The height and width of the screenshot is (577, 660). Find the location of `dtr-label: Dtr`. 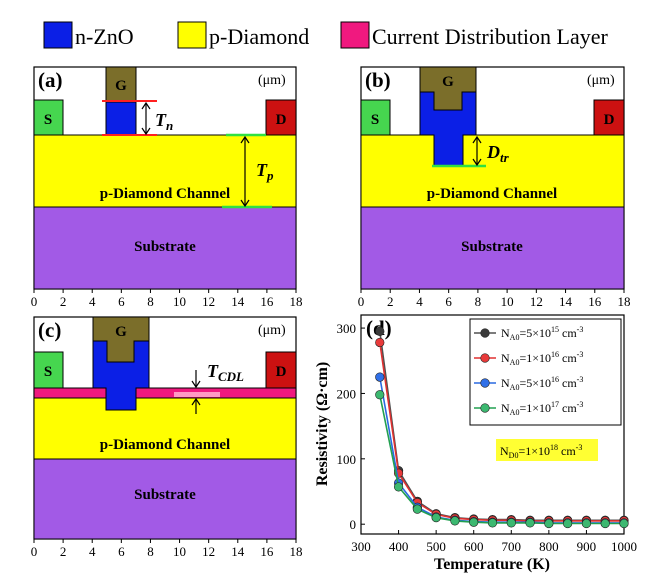

dtr-label: Dtr is located at coordinates (498, 153).